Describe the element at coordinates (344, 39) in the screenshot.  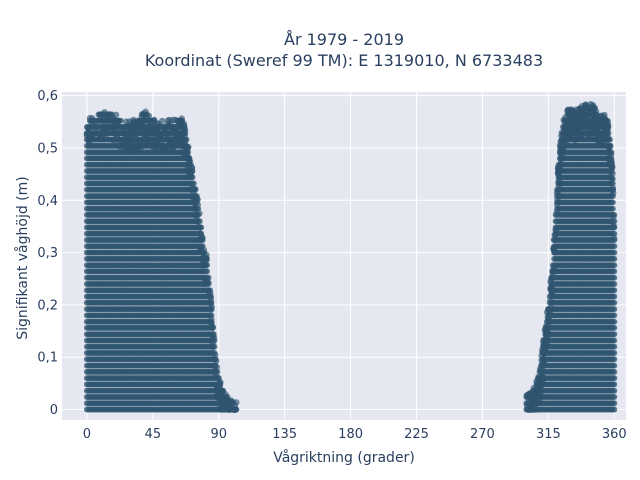
I see `chart-title-line1: År 1979 - 2019` at that location.